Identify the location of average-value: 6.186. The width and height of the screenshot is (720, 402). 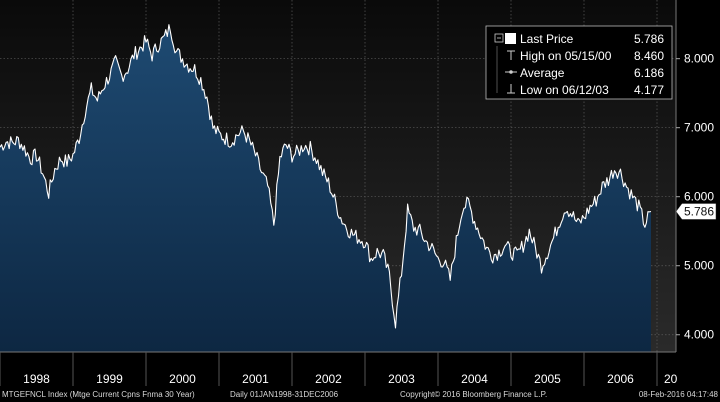
(649, 73).